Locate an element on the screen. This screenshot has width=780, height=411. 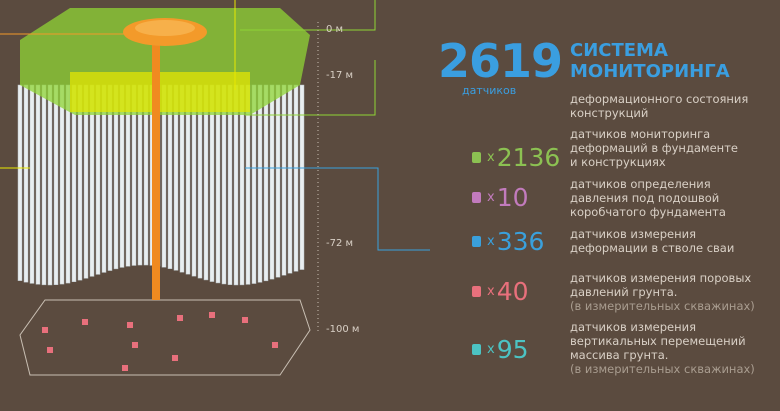
description-line: датчиков определения is located at coordinates (640, 184).